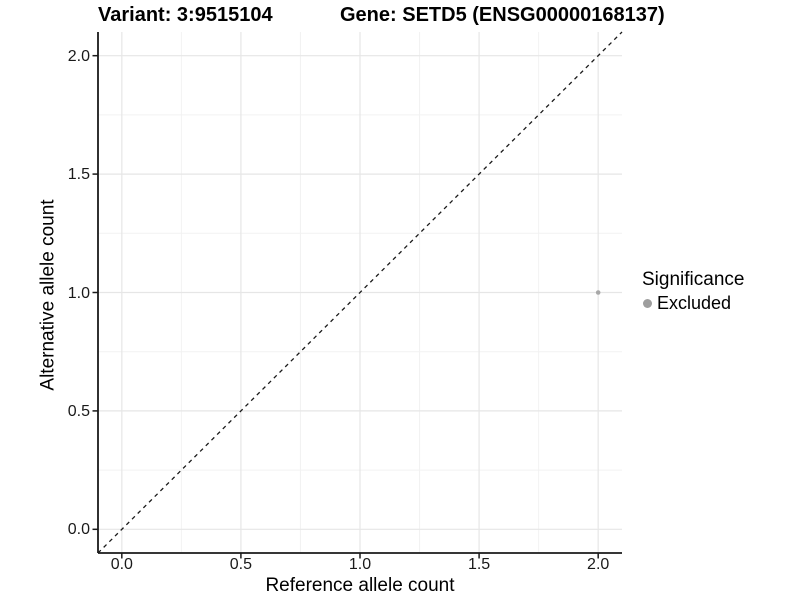  What do you see at coordinates (185, 15) in the screenshot?
I see `plot-title-variant: Variant: 3:9515104` at bounding box center [185, 15].